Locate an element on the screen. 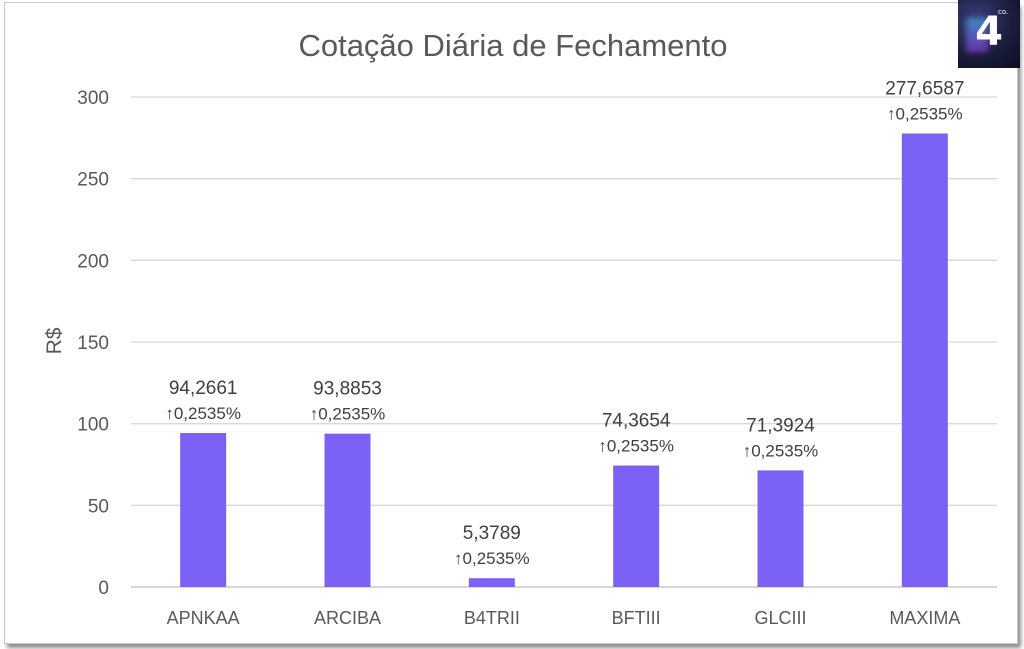  x-tick-label: BFTIII is located at coordinates (636, 618).